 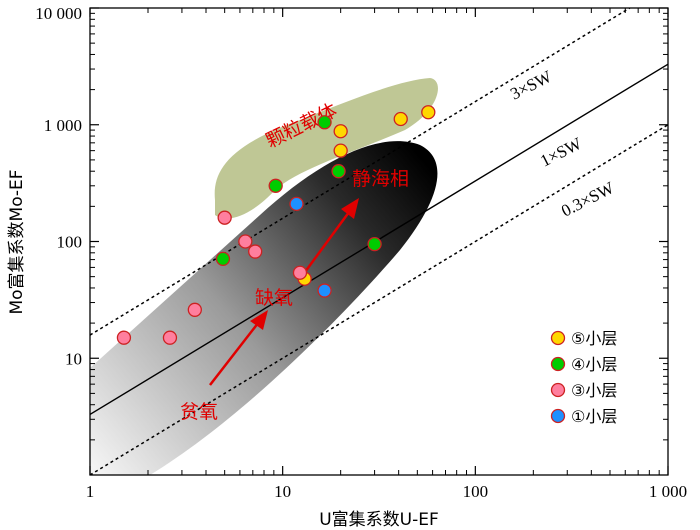 I want to click on legend-label: ③小层, so click(x=594, y=390).